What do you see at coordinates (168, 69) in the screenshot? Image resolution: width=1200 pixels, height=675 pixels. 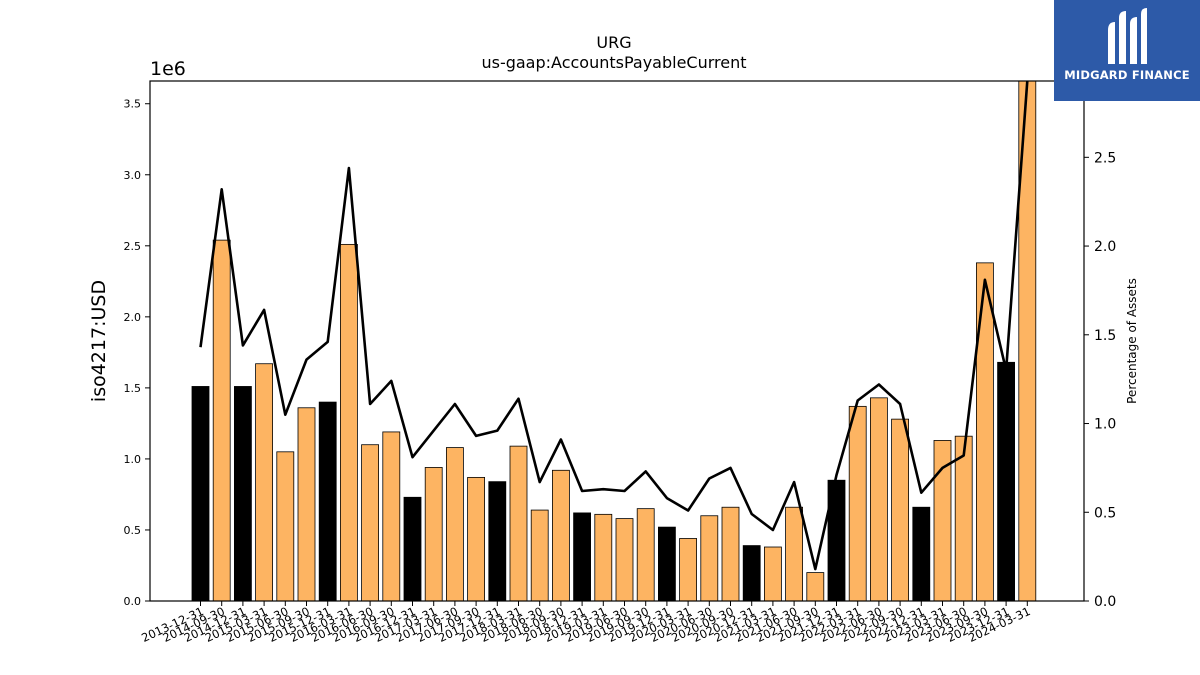 I see `y-offset-label: 1e6` at bounding box center [168, 69].